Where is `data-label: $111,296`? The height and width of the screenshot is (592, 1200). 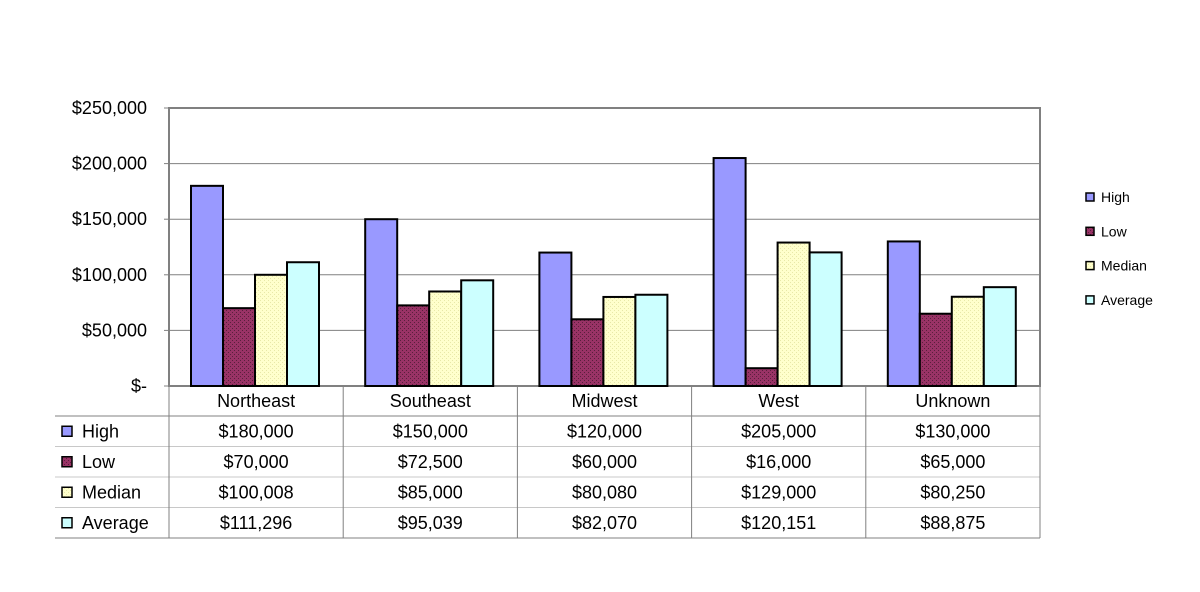
data-label: $111,296 is located at coordinates (256, 523).